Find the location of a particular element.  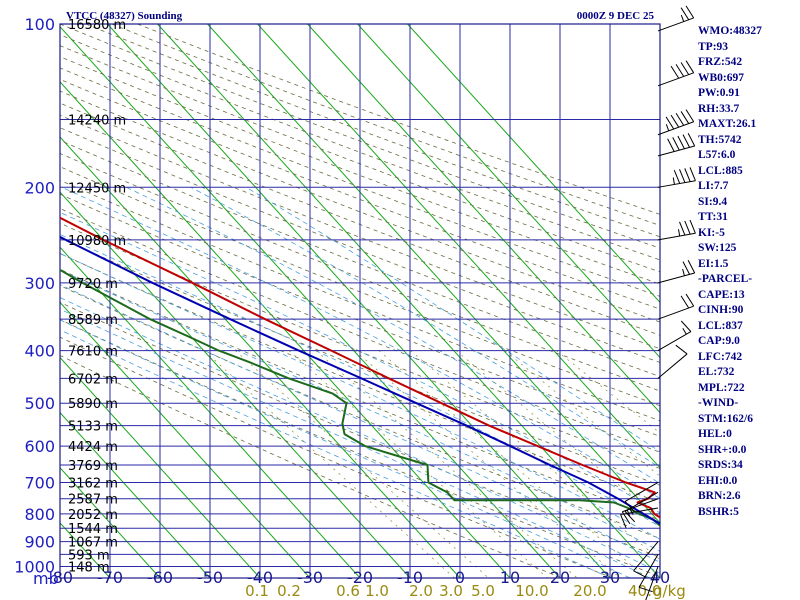

height-label: 5133 m is located at coordinates (93, 427).